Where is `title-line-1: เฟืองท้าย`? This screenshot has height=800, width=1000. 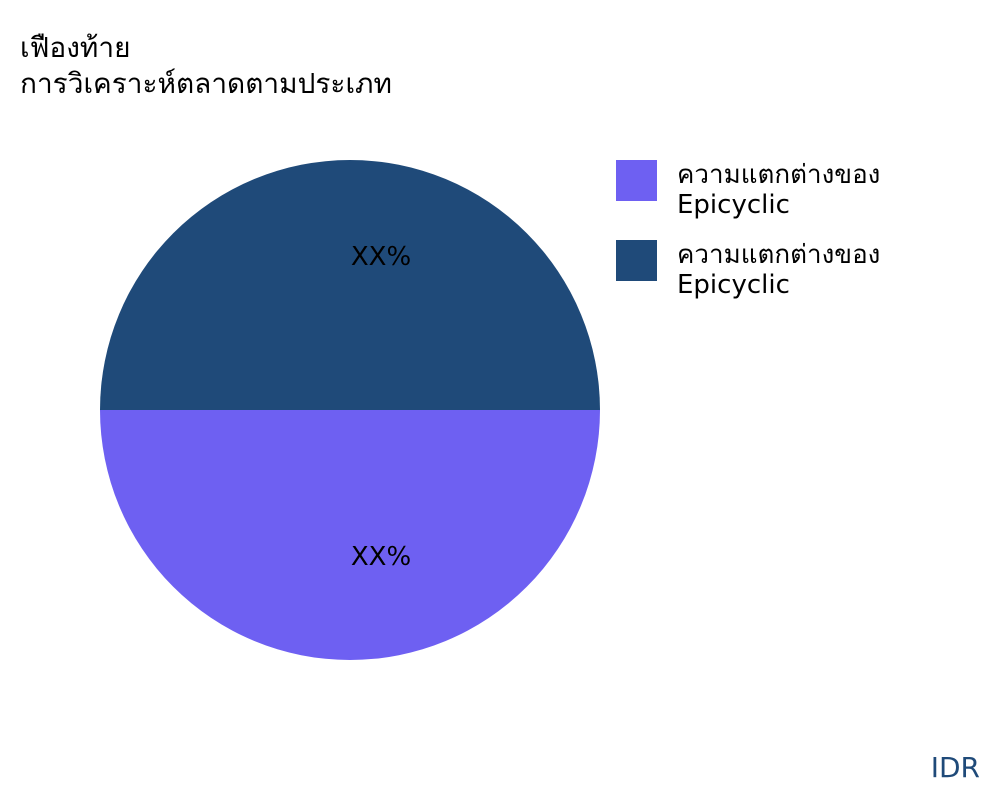 title-line-1: เฟืองท้าย is located at coordinates (75, 47).